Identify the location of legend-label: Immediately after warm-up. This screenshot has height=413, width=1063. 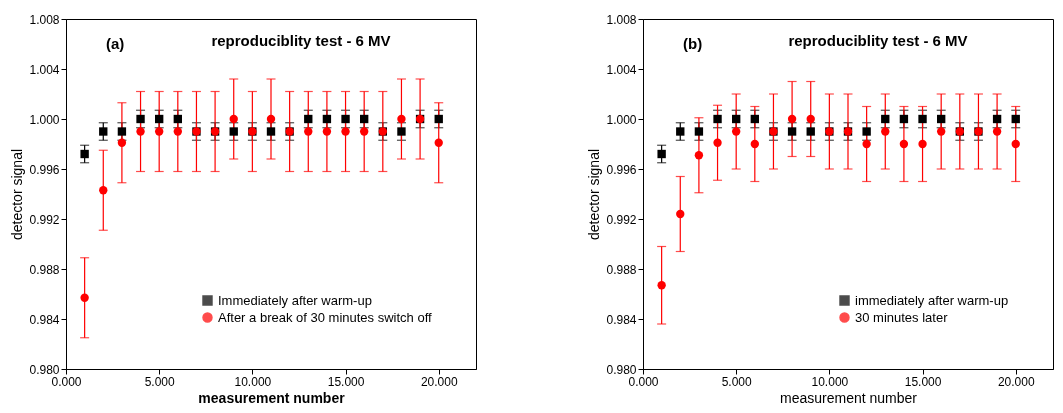
(295, 300).